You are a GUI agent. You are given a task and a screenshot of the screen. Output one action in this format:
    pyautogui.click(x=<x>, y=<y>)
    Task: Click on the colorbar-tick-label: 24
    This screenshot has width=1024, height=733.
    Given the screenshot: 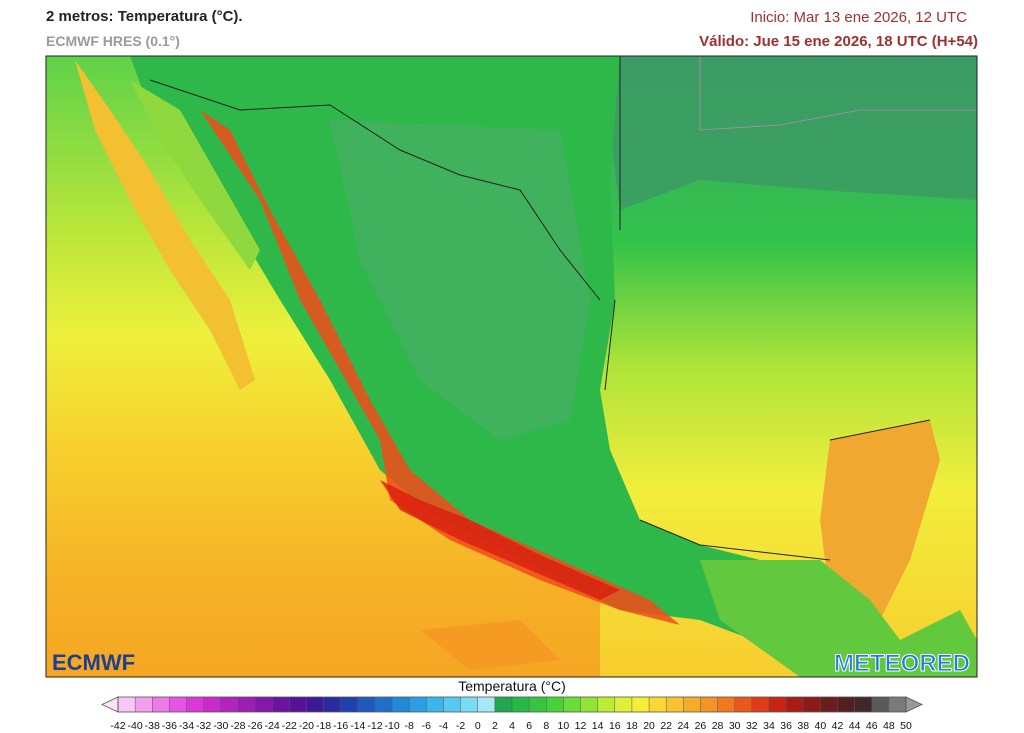 What is the action you would take?
    pyautogui.click(x=683, y=726)
    